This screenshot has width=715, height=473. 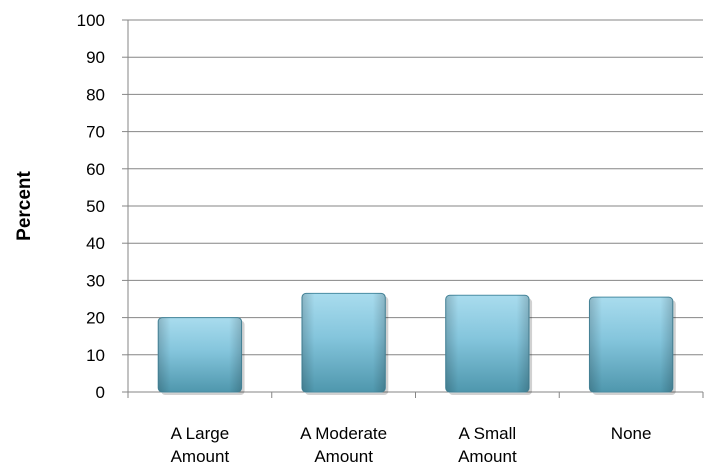 I want to click on y-tick-label: 50, so click(x=95, y=206).